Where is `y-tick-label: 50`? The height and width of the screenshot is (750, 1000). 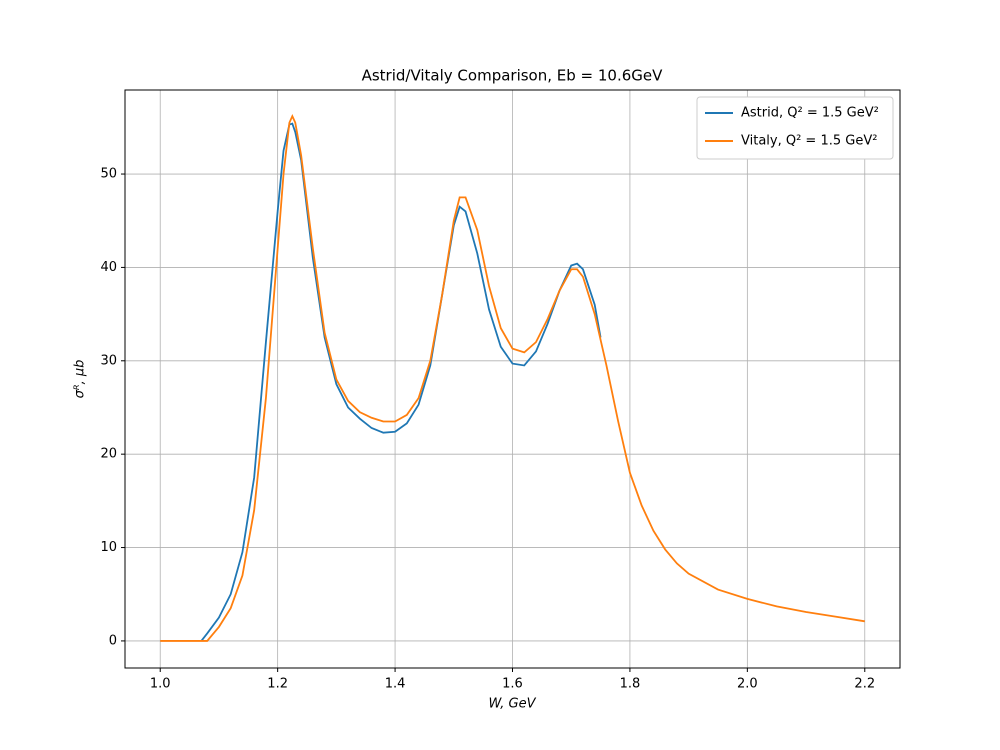 y-tick-label: 50 is located at coordinates (108, 174).